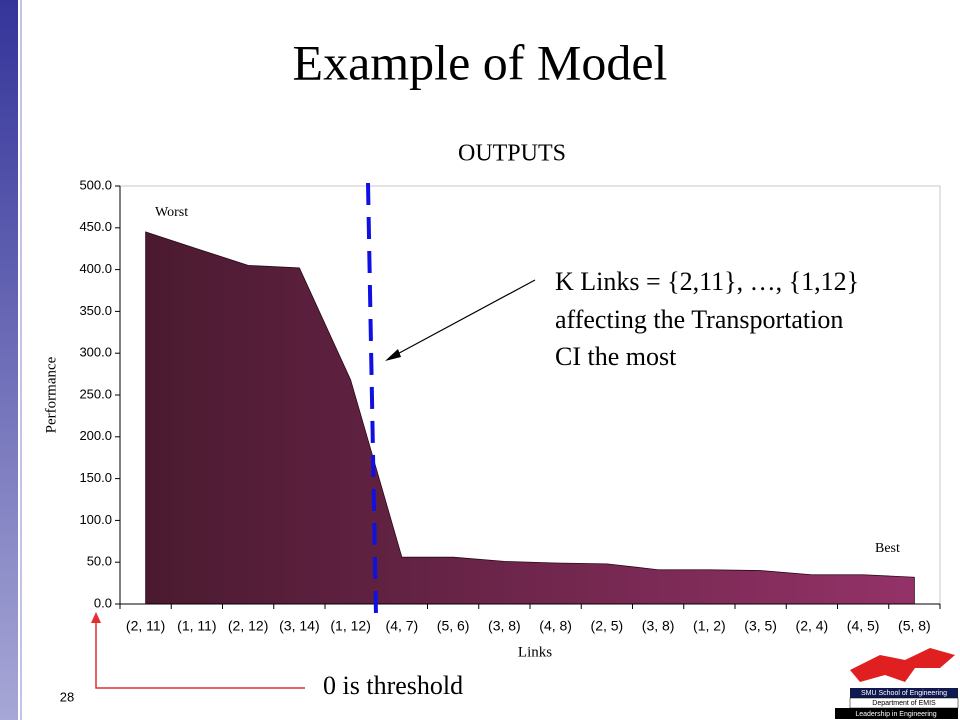  I want to click on annotation-line: affecting the Transportation, so click(699, 319).